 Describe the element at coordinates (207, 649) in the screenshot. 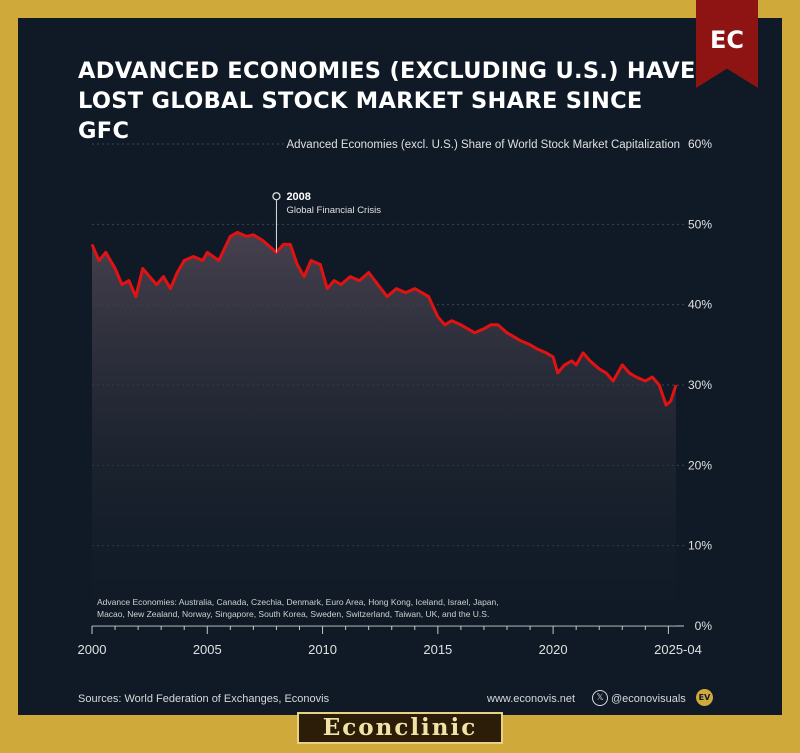

I see `x-tick-label: 2005` at that location.